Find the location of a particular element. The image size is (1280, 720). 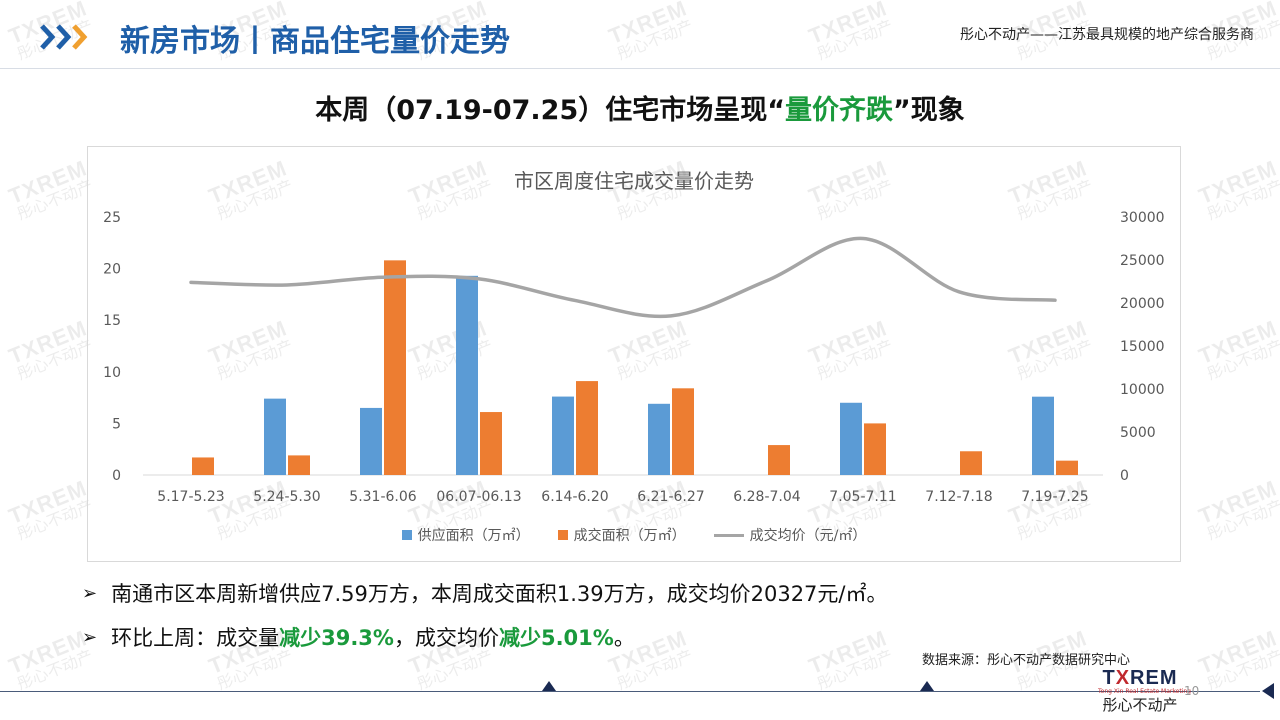

headline-suffix: ”现象 is located at coordinates (929, 110).